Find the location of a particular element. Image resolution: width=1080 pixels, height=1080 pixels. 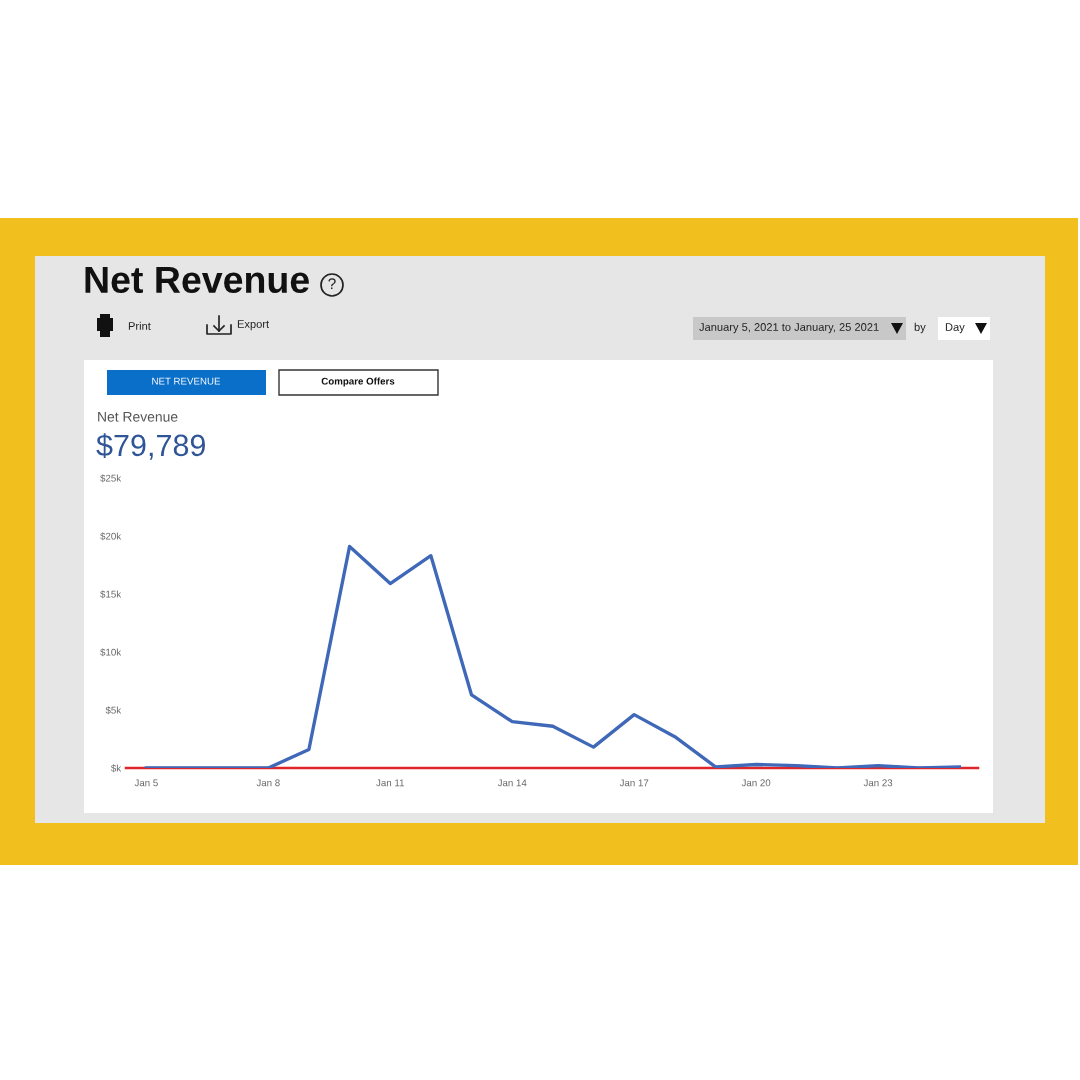

x-tick-label: Jan 14 is located at coordinates (512, 783).